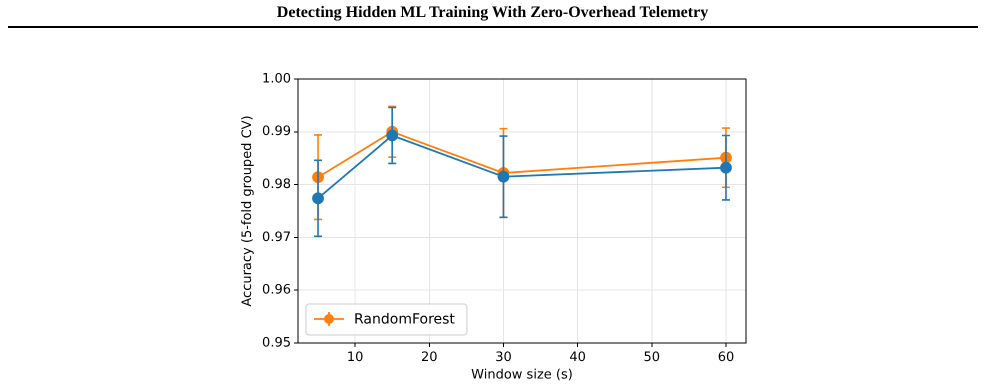 This screenshot has width=985, height=390. What do you see at coordinates (276, 342) in the screenshot?
I see `y-tick-label: 0.95` at bounding box center [276, 342].